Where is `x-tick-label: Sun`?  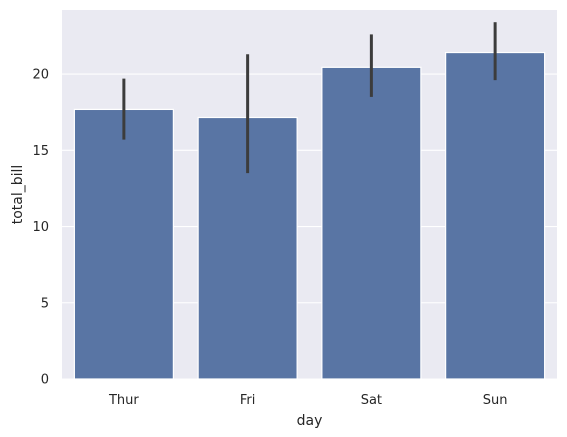
x-tick-label: Sun is located at coordinates (495, 400).